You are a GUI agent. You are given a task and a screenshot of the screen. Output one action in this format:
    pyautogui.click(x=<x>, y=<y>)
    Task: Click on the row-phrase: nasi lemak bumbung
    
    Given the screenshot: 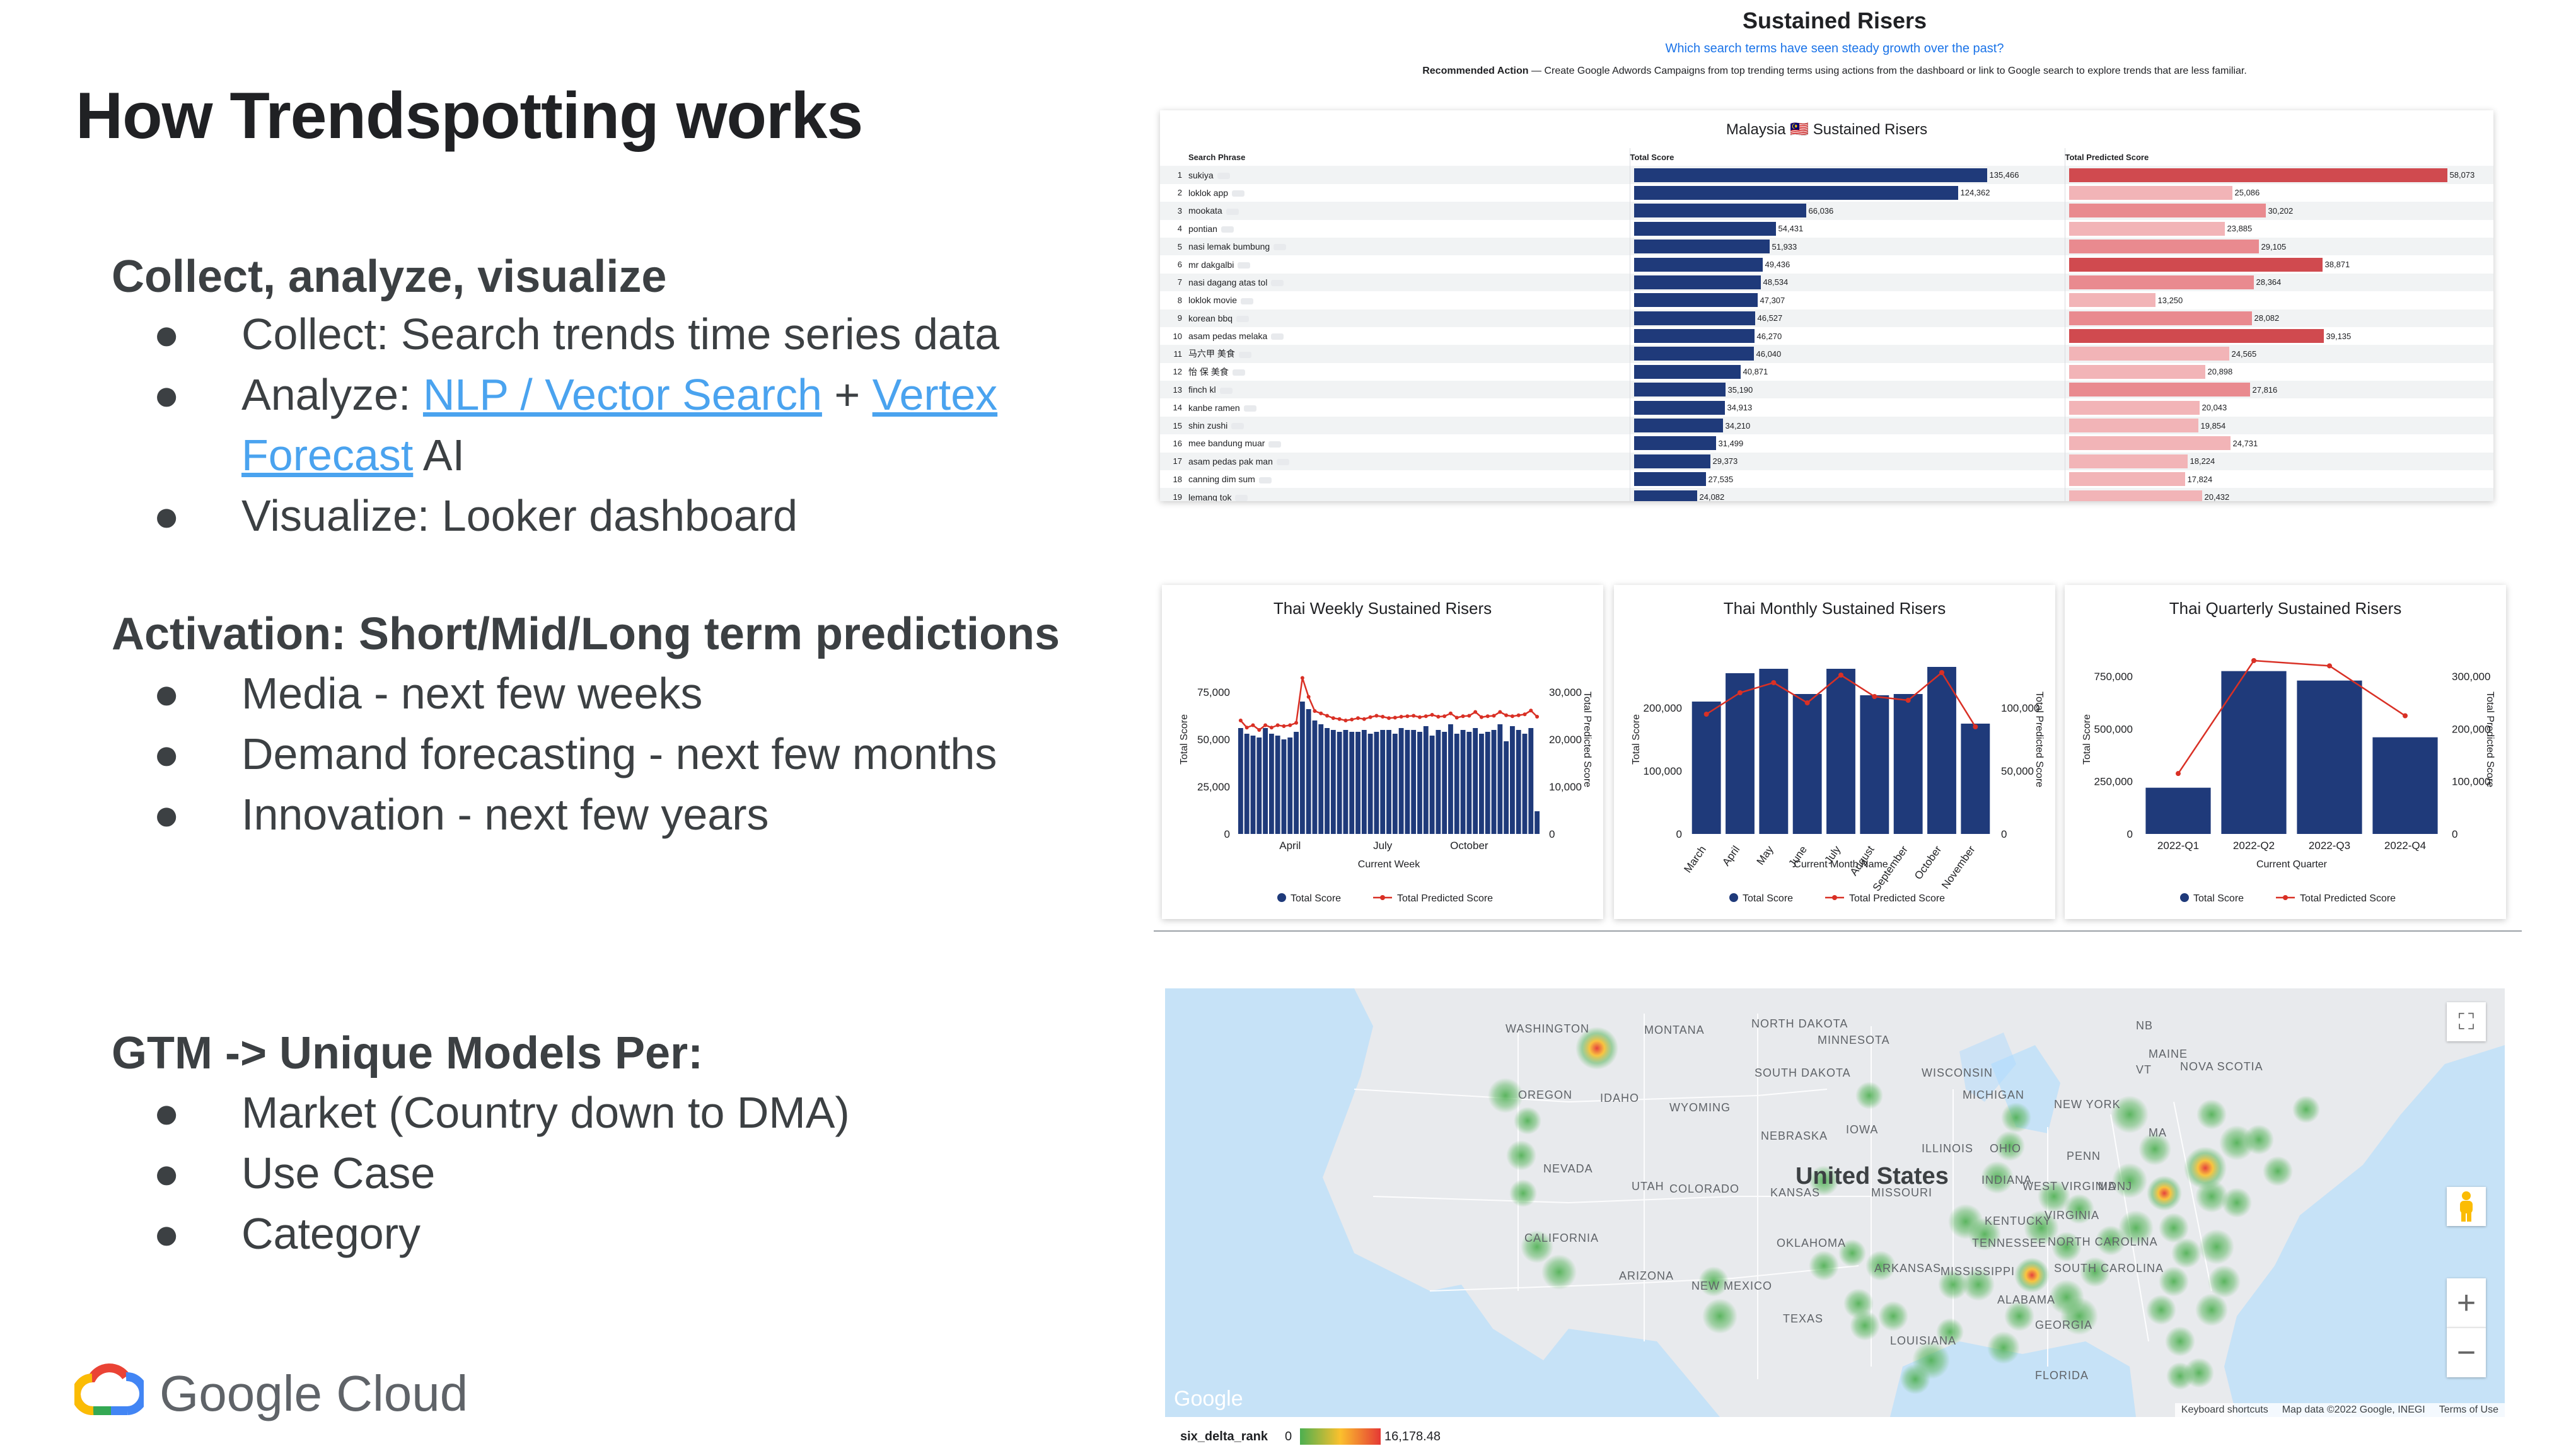 What is the action you would take?
    pyautogui.click(x=1409, y=246)
    